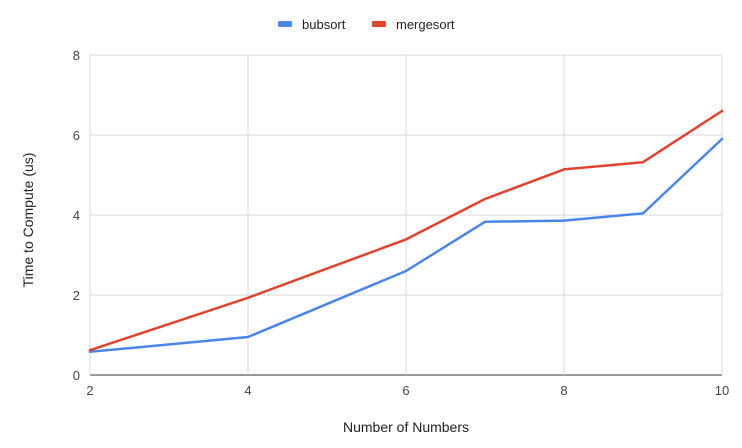 The image size is (742, 448). What do you see at coordinates (76, 375) in the screenshot?
I see `y-tick-label: 0` at bounding box center [76, 375].